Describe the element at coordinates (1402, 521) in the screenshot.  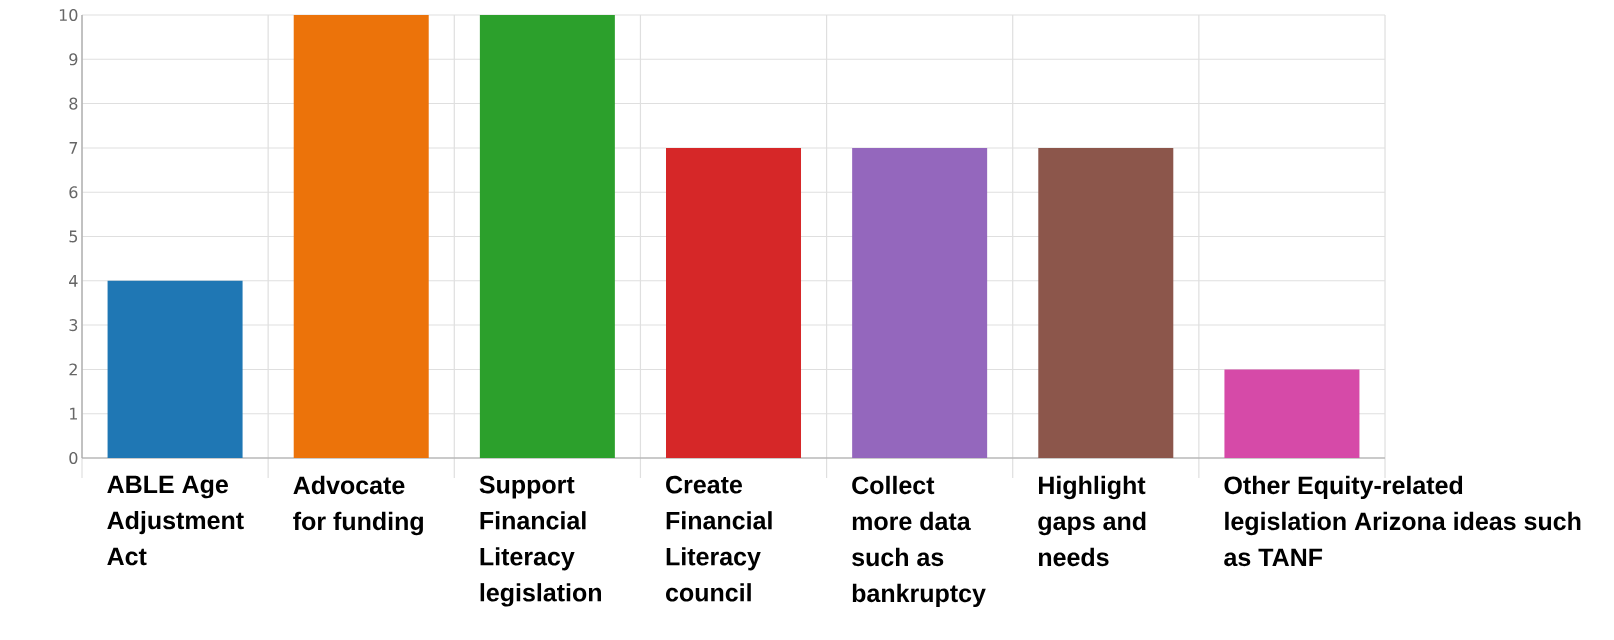
I see `x-tick-label: Other Equity-related legislation Arizona ideas such as TANF` at that location.